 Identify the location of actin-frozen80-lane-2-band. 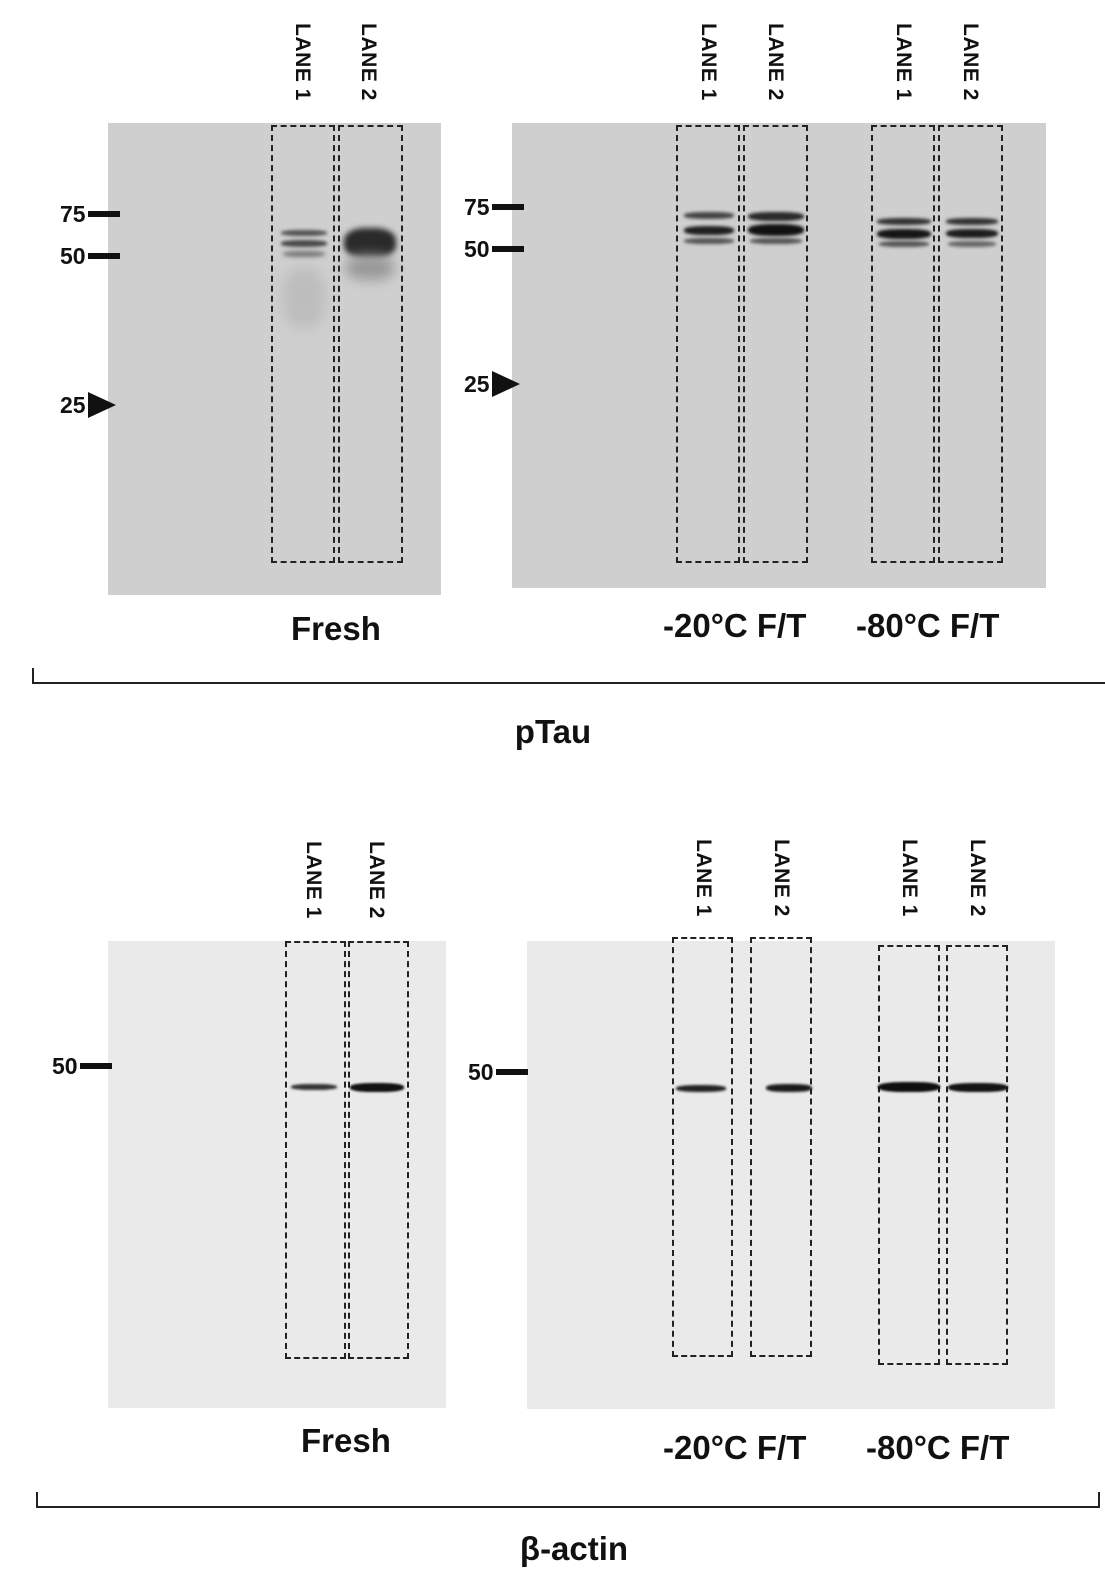
(978, 1087).